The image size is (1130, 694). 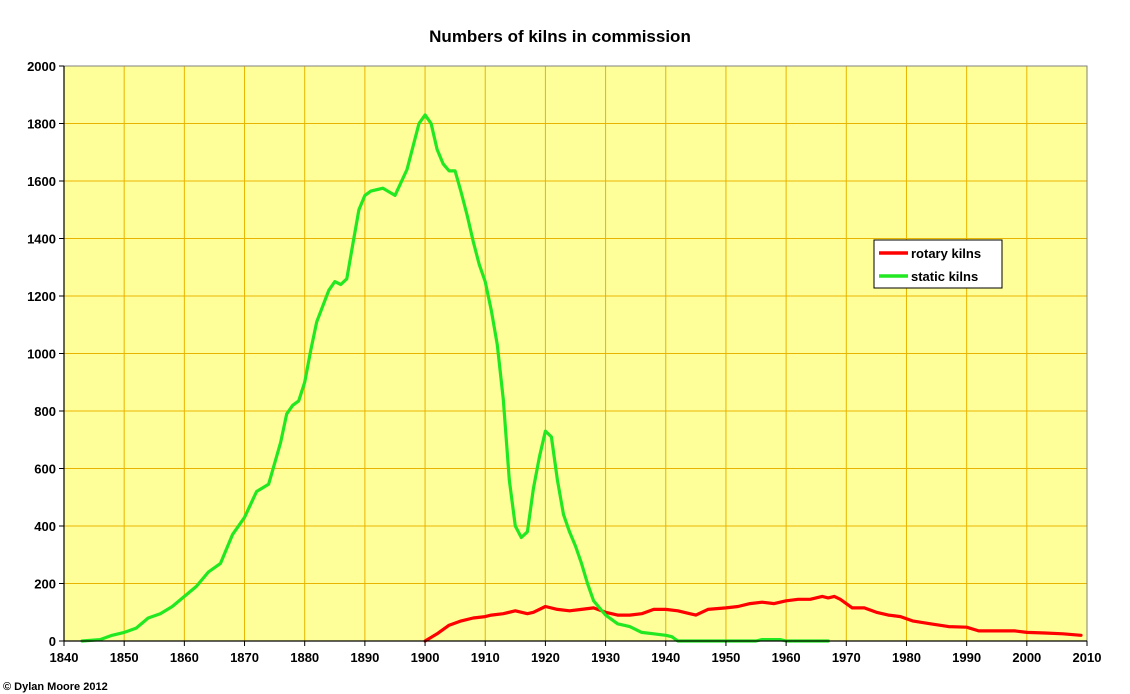 What do you see at coordinates (184, 657) in the screenshot?
I see `x-tick-label: 1860` at bounding box center [184, 657].